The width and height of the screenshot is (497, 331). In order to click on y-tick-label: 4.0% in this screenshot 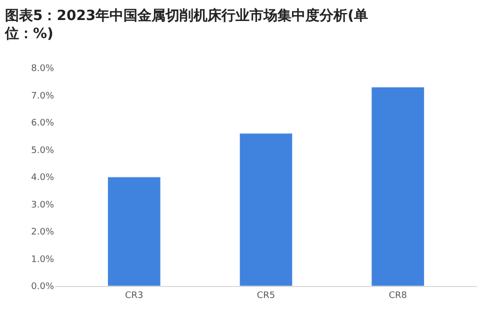, I will do `click(42, 178)`.